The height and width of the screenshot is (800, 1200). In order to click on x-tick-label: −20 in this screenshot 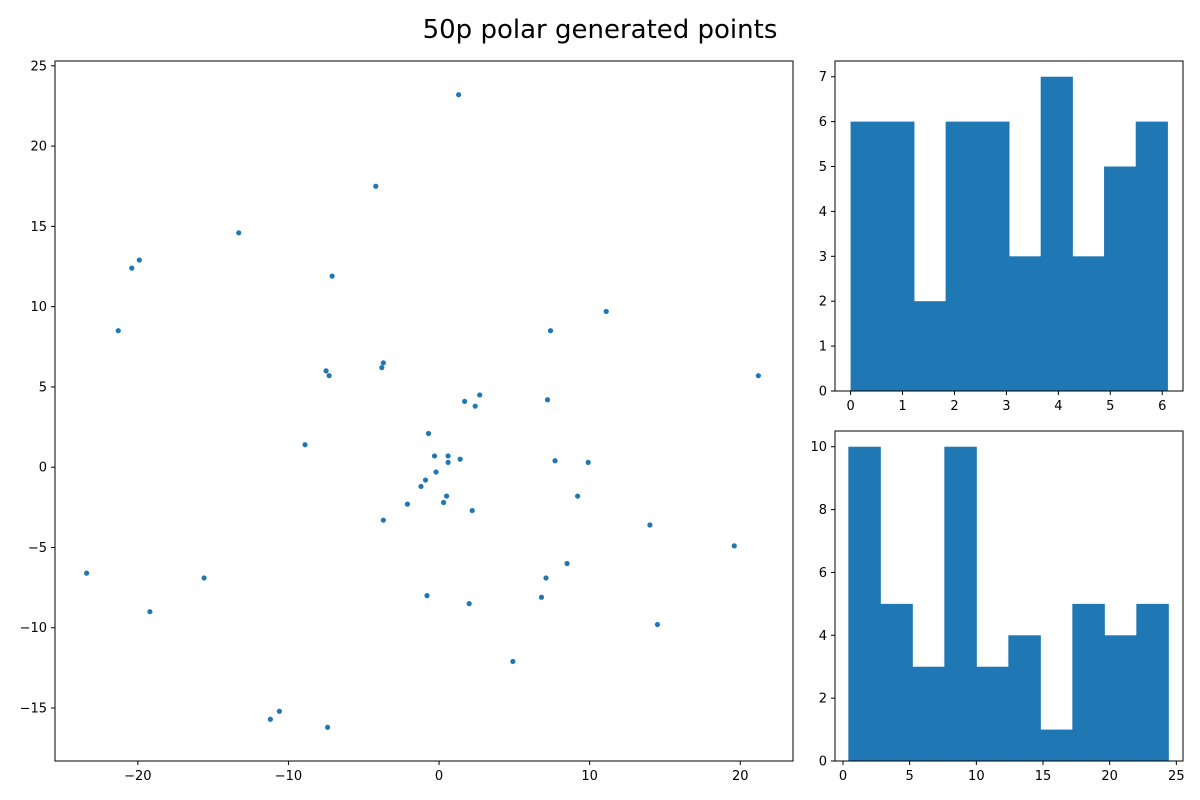, I will do `click(137, 776)`.